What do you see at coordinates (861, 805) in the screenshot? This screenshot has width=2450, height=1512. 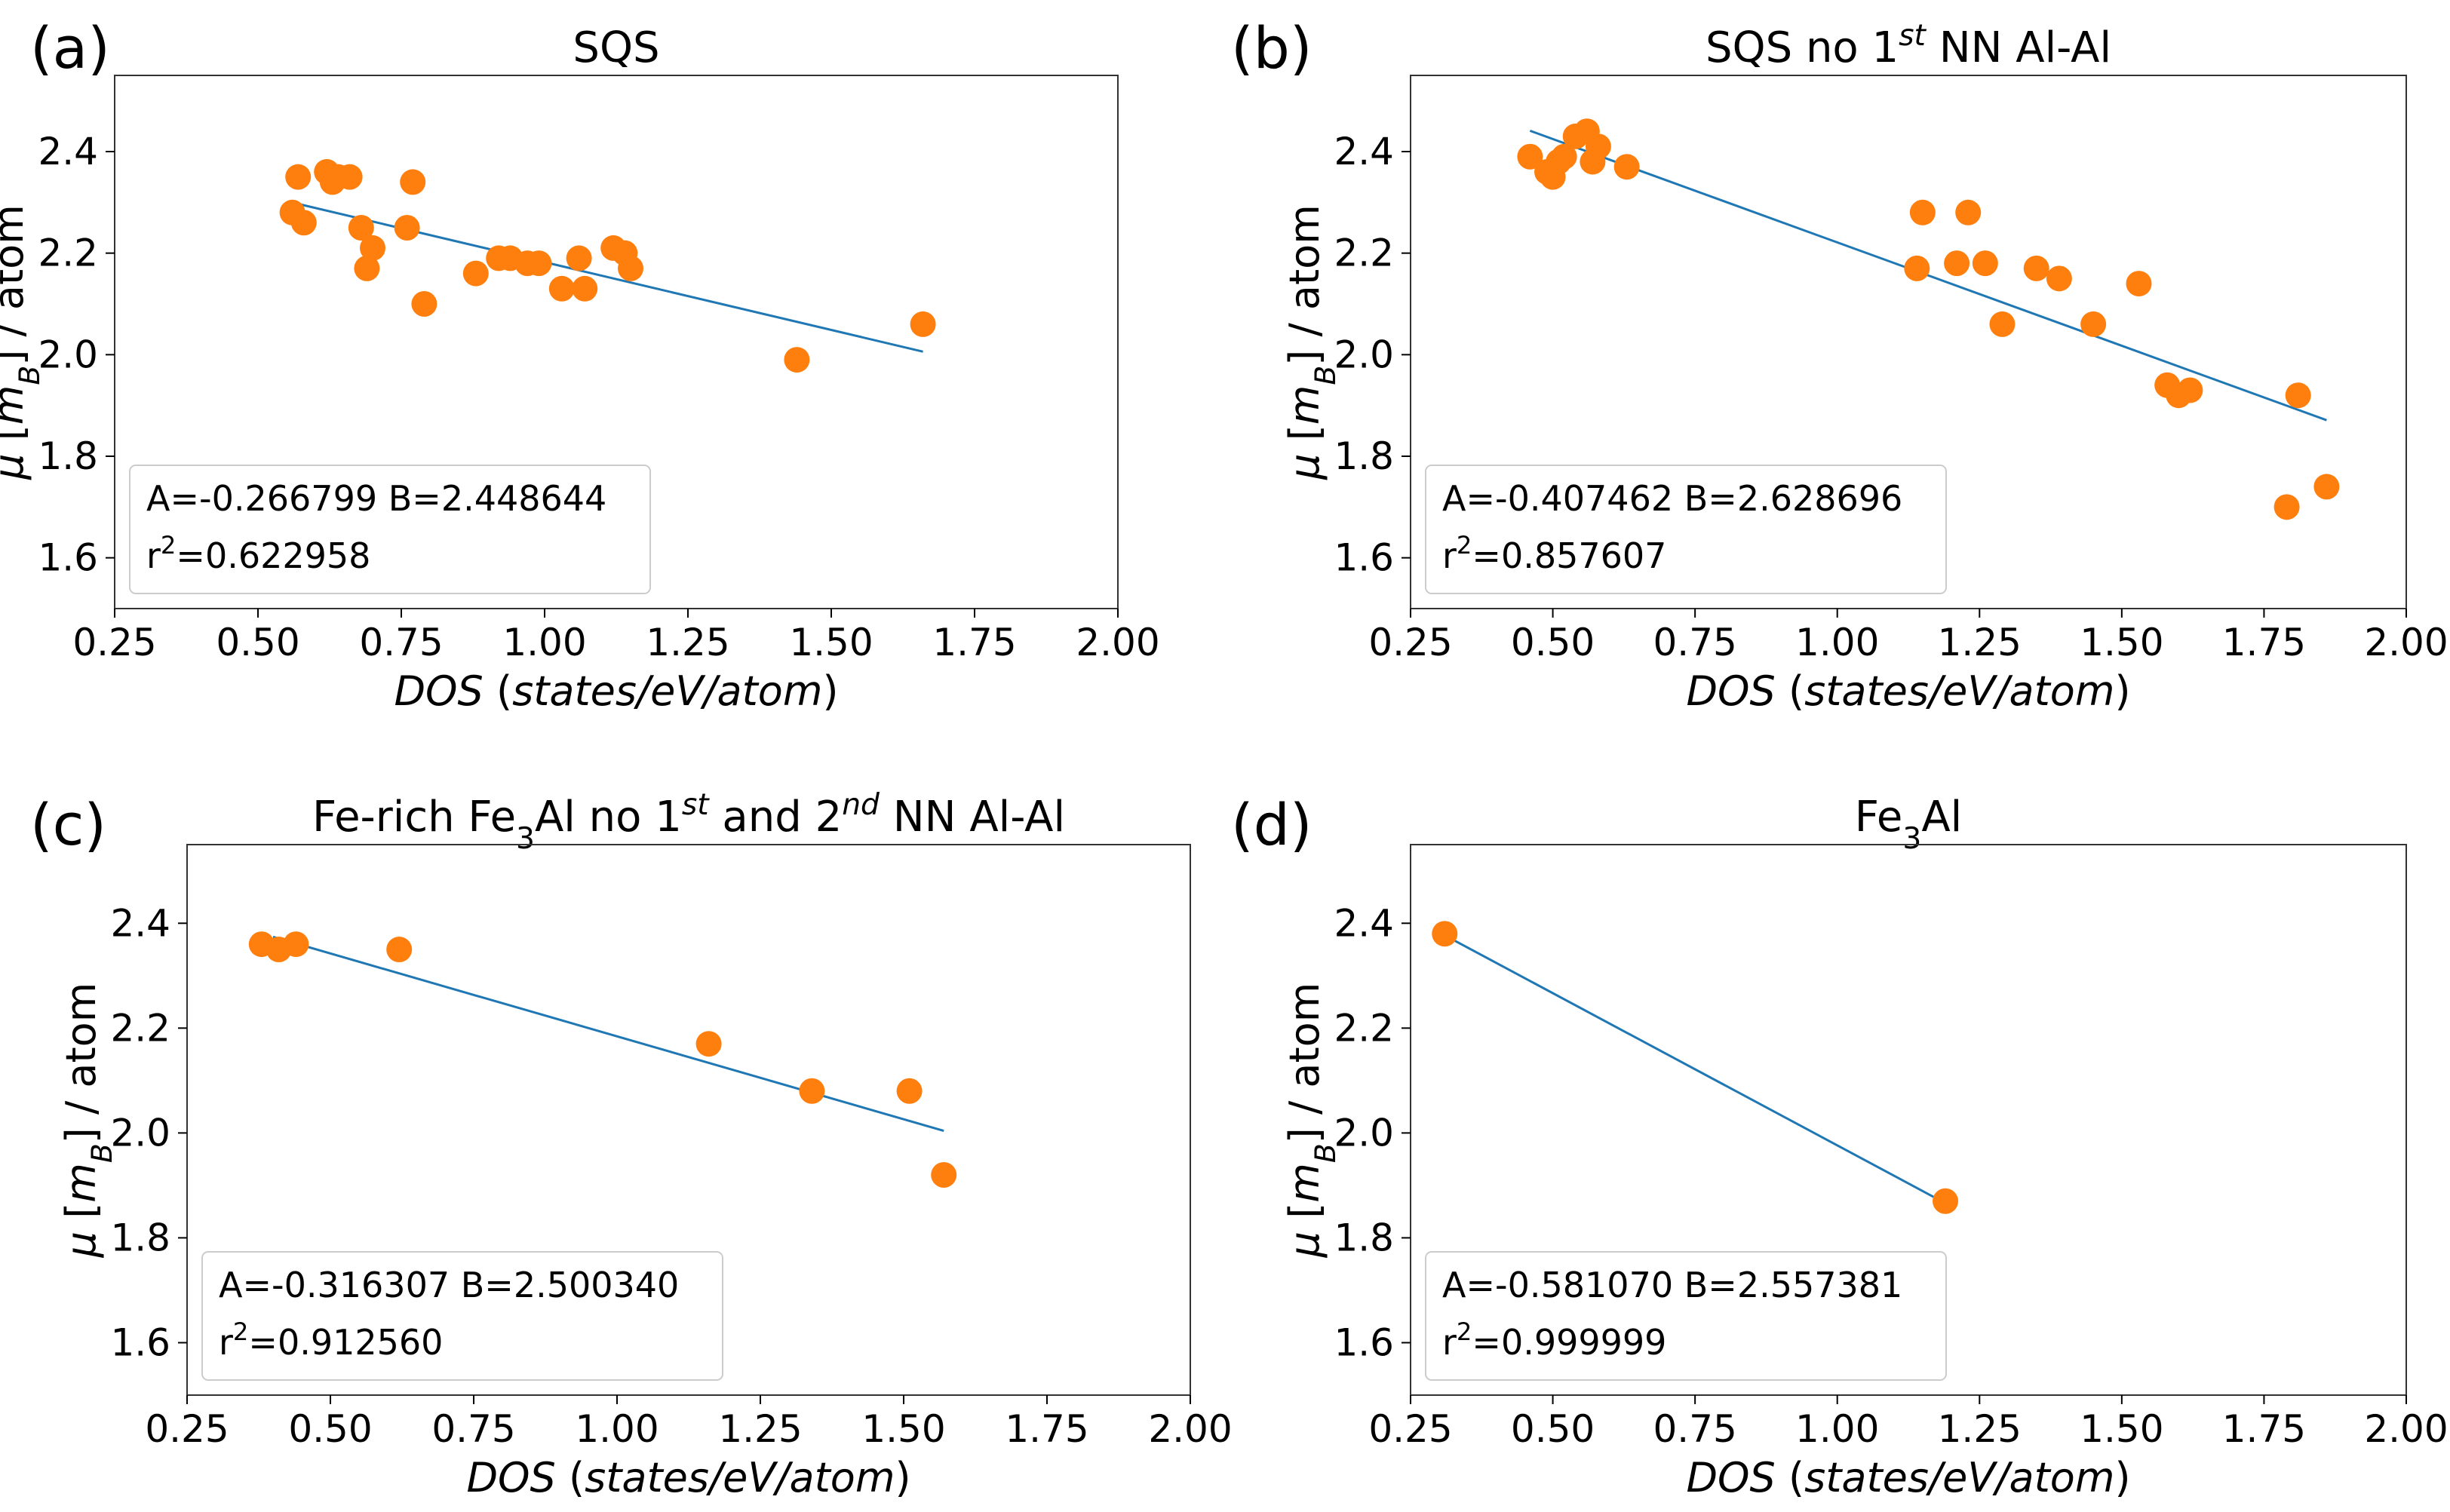 I see `text-part: nd` at bounding box center [861, 805].